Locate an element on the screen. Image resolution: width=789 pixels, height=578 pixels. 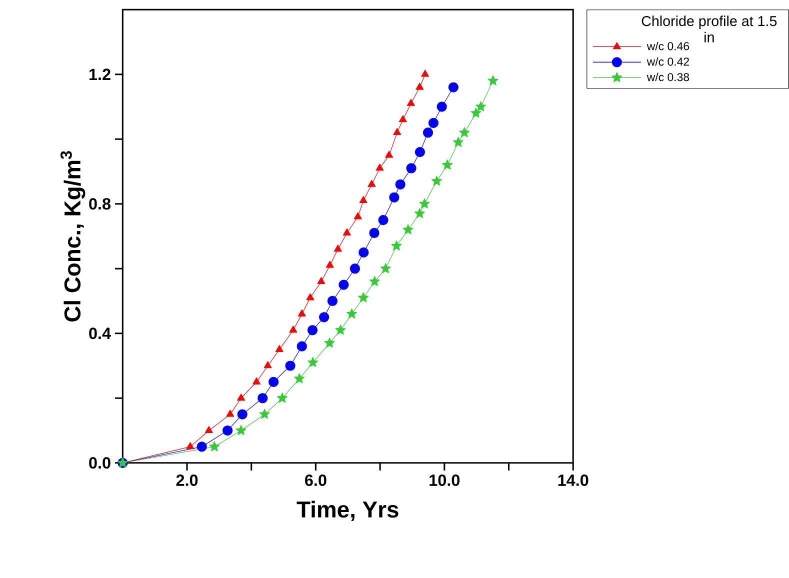
x-tick-label: 14.0 is located at coordinates (573, 480).